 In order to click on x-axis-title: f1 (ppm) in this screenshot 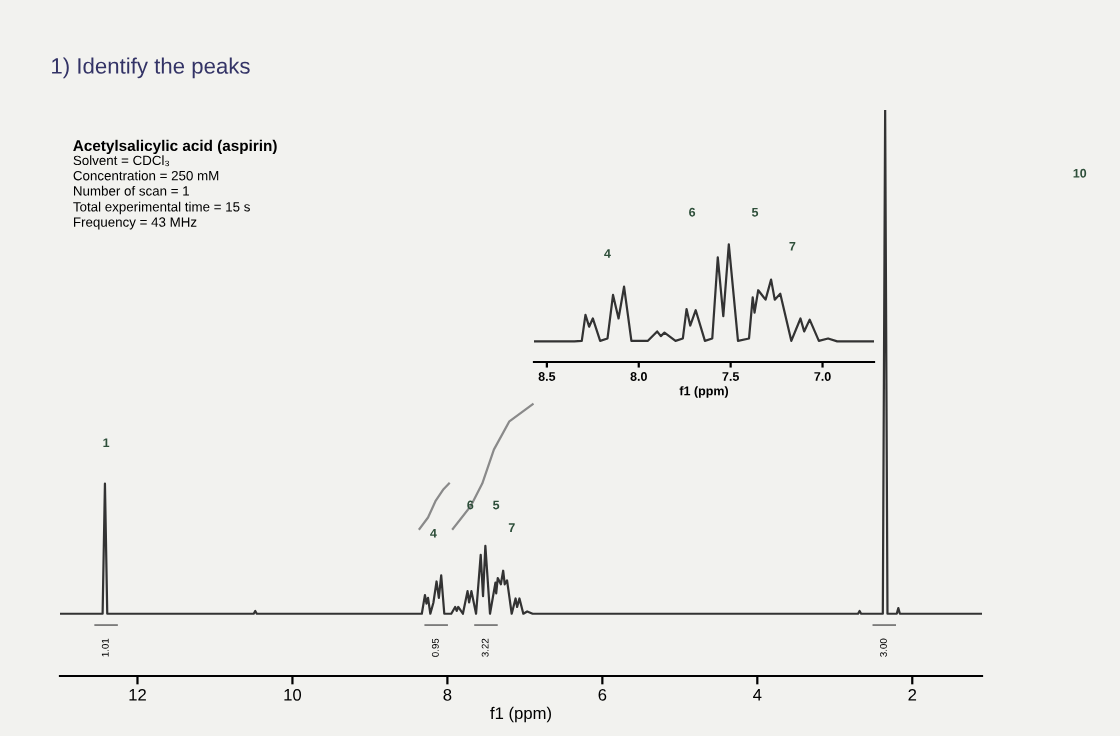, I will do `click(520, 714)`.